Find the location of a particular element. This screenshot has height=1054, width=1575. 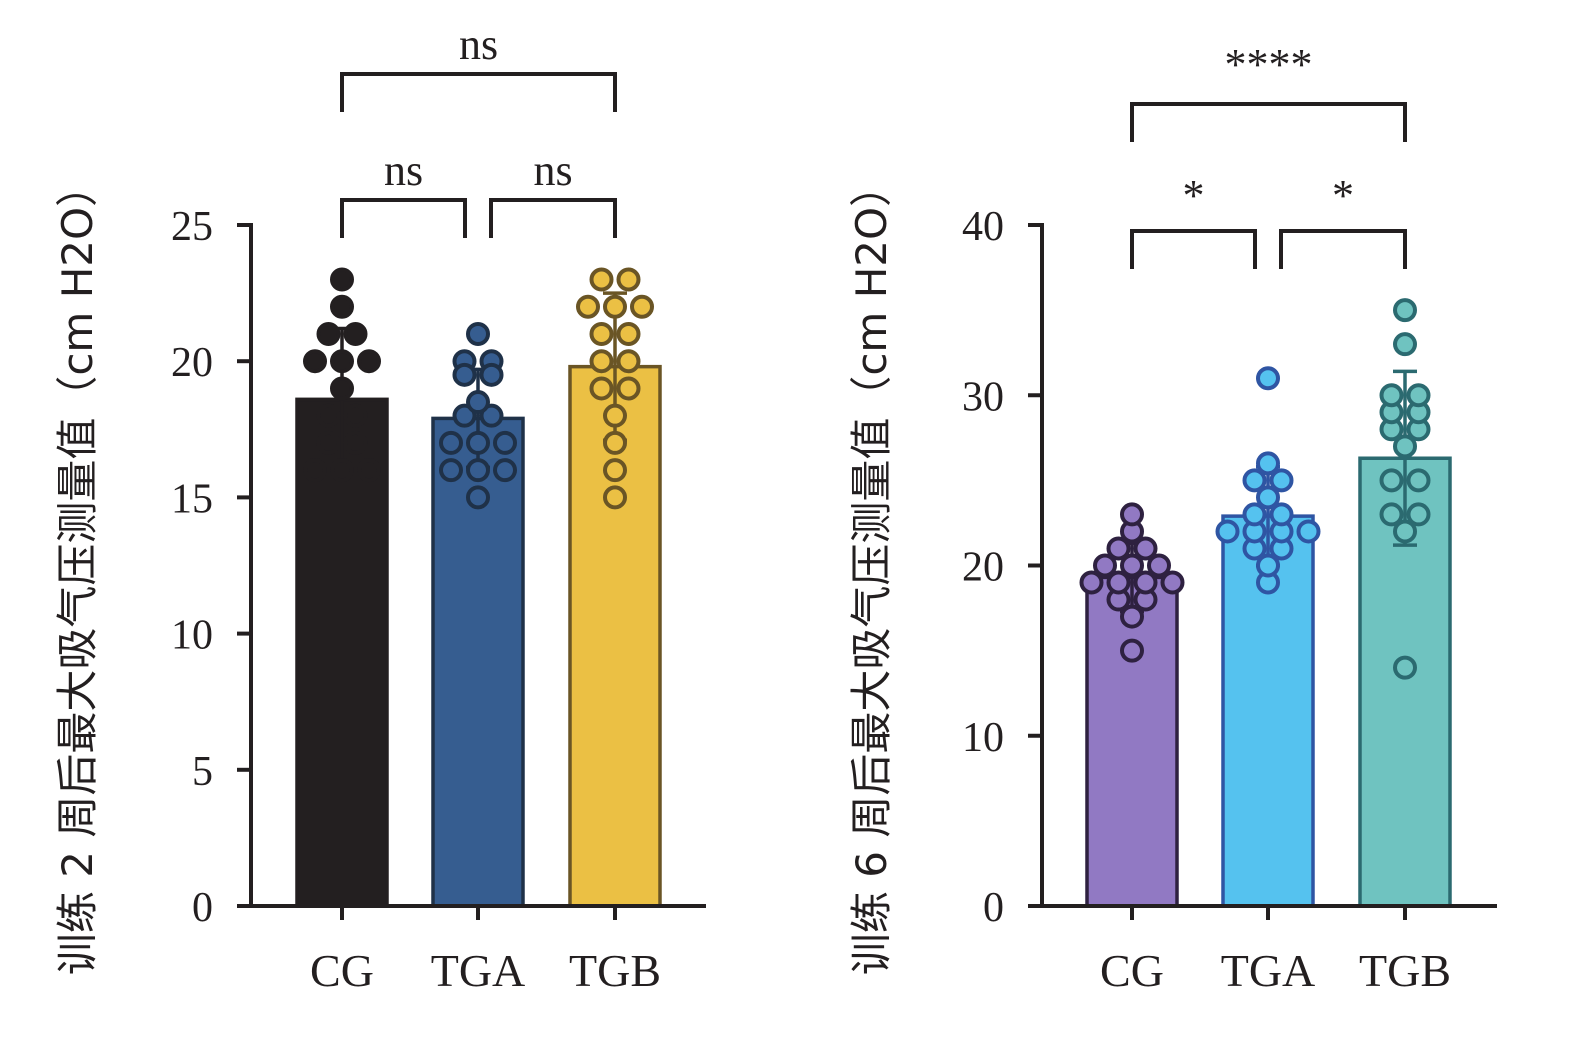

y-tick-label: 15 is located at coordinates (192, 499).